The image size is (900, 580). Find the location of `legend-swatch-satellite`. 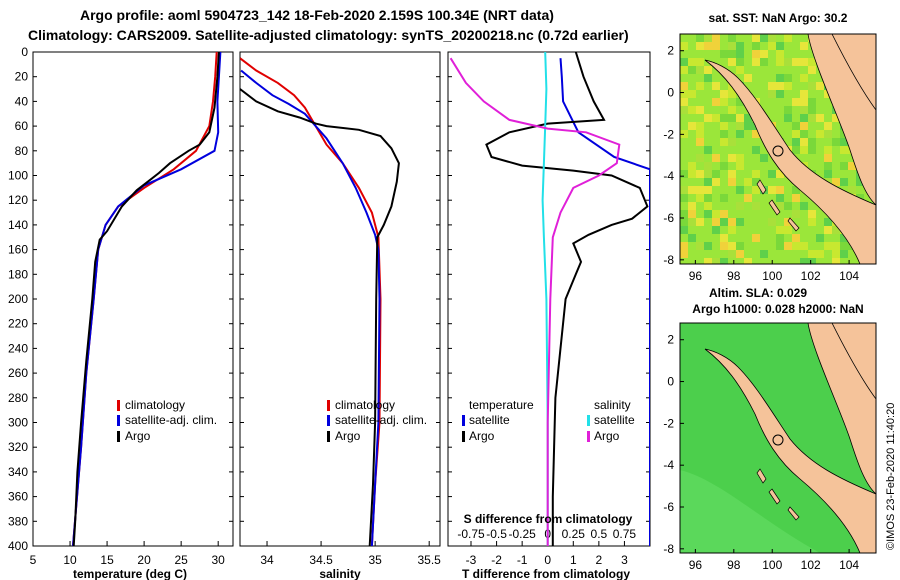

legend-swatch-satellite is located at coordinates (118, 420).